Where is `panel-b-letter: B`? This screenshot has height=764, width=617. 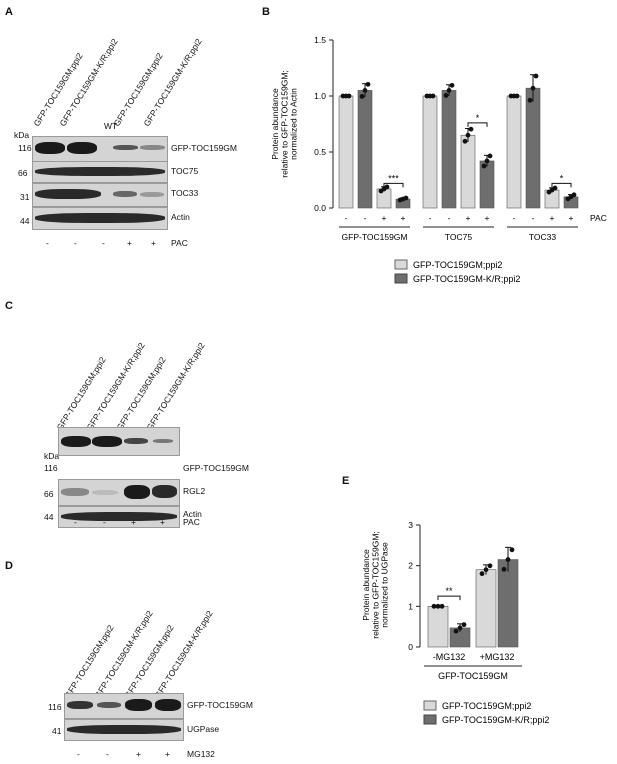 panel-b-letter: B is located at coordinates (266, 12).